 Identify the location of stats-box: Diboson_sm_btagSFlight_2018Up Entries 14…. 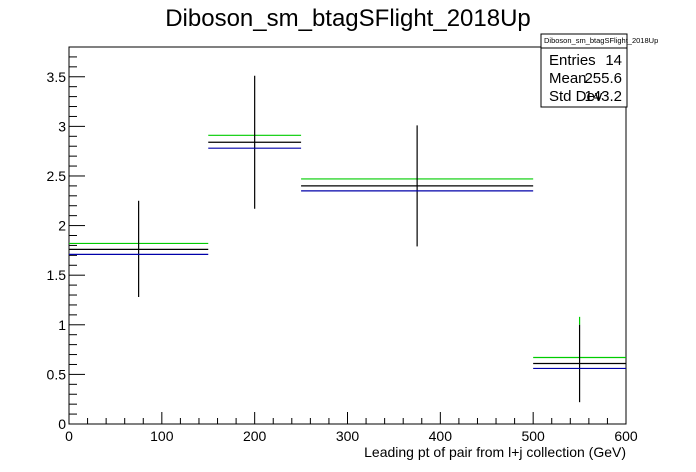
(599, 70).